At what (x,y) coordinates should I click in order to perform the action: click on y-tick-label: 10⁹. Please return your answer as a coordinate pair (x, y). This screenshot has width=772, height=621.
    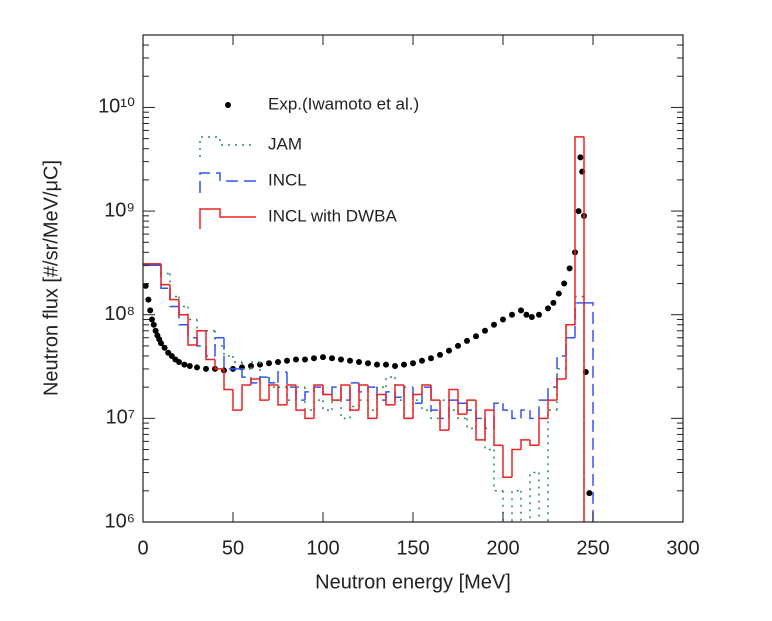
    Looking at the image, I should click on (119, 210).